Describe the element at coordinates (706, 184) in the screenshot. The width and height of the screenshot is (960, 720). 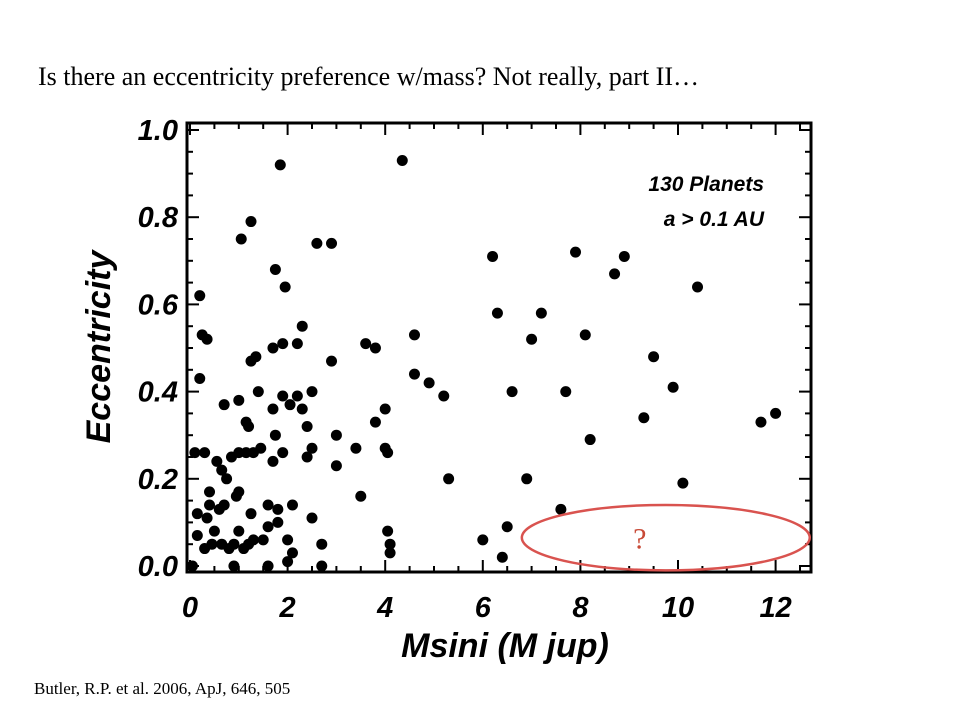
I see `annotation-planet-count: 130 Planets` at that location.